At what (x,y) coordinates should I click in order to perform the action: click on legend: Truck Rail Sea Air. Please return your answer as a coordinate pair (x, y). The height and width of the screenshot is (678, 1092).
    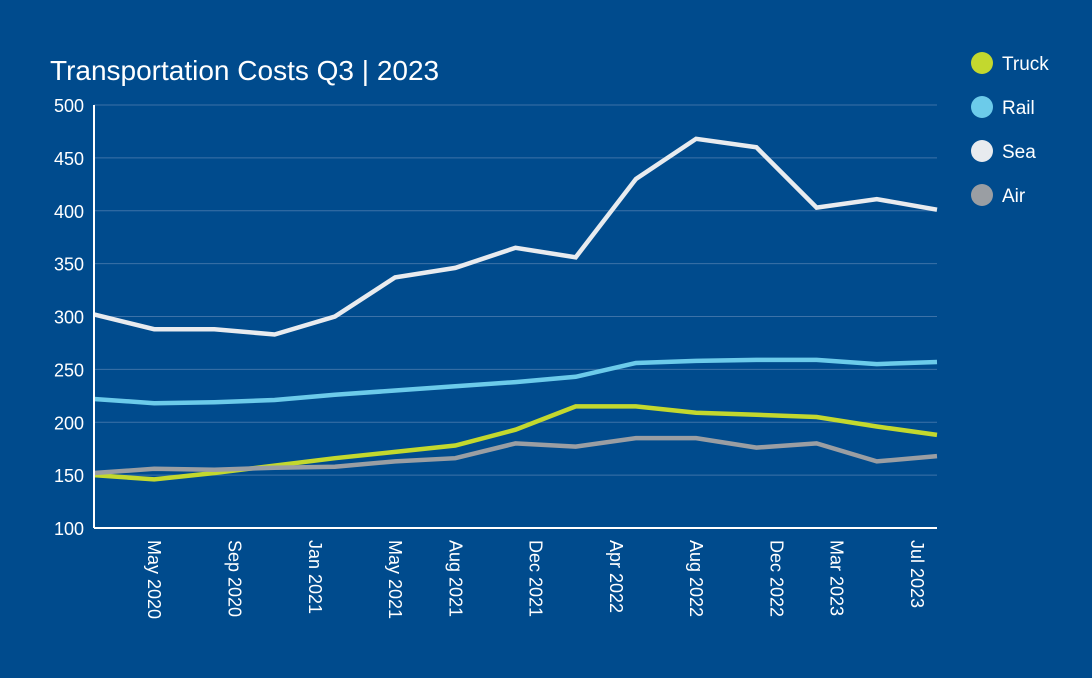
    Looking at the image, I should click on (1010, 129).